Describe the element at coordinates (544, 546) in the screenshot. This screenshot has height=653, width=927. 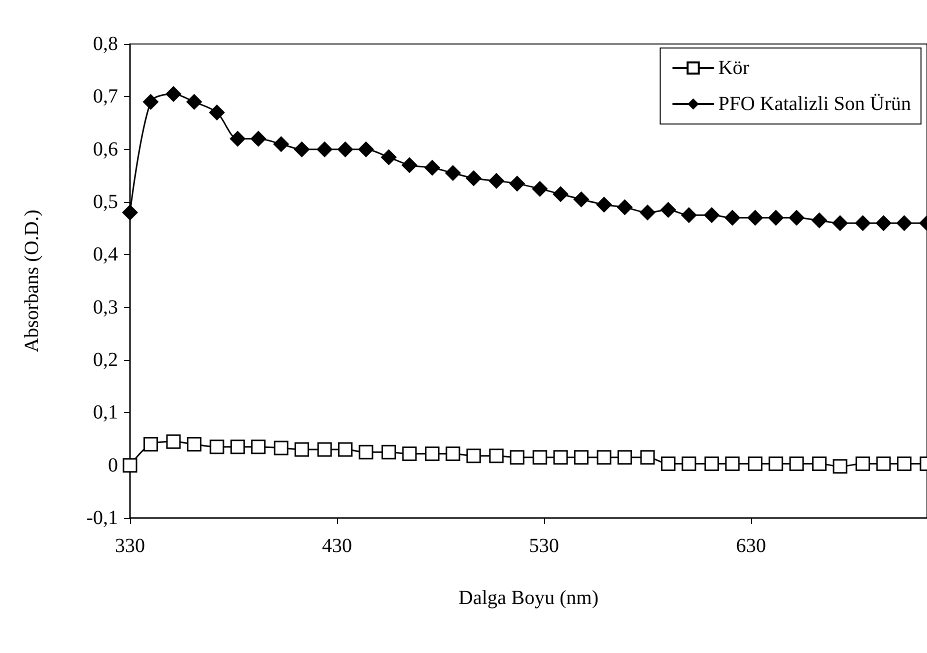
I see `x-tick-label: 530` at that location.